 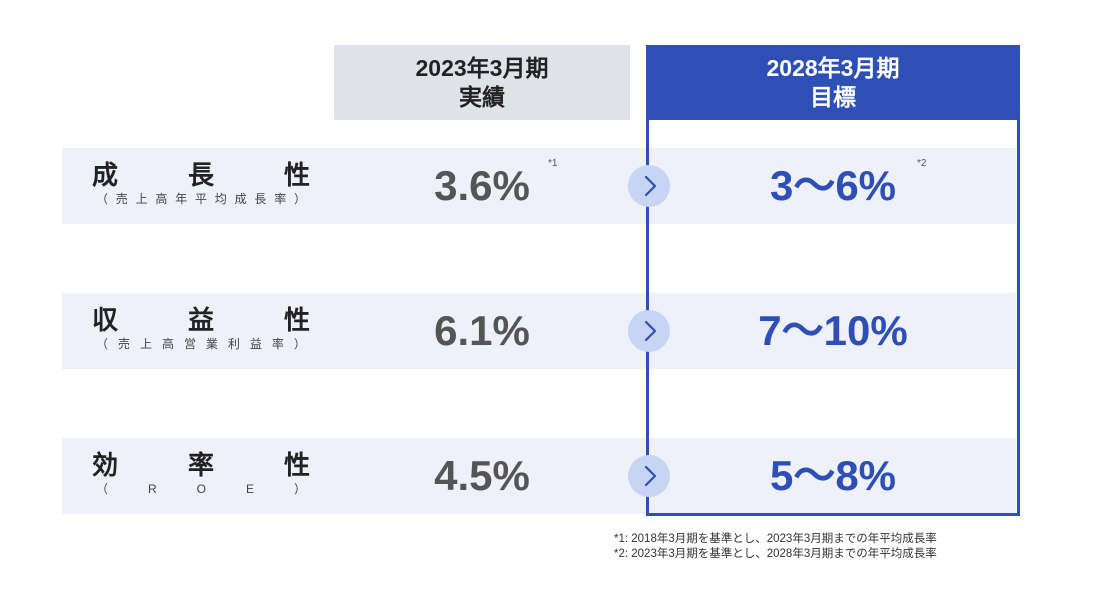 What do you see at coordinates (181, 199) in the screenshot?
I see `sub-char: 年` at bounding box center [181, 199].